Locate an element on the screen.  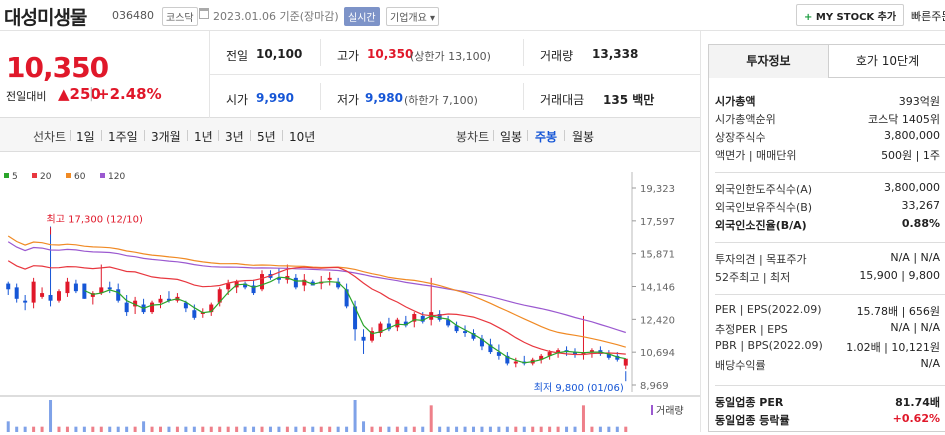
base-date: 2023.01.06 기준(장마감) is located at coordinates (276, 16).